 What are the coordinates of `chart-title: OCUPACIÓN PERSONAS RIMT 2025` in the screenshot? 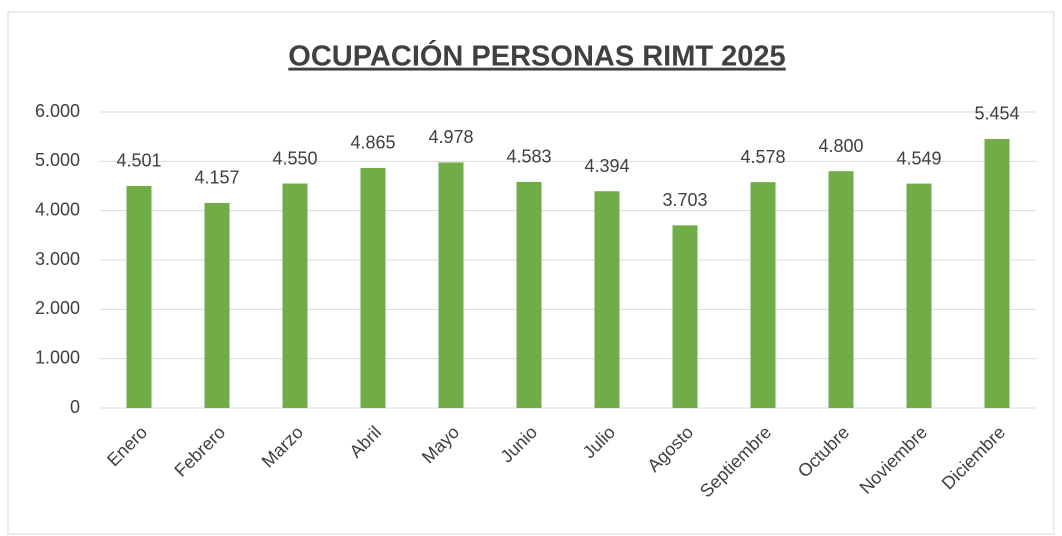 It's located at (536, 56).